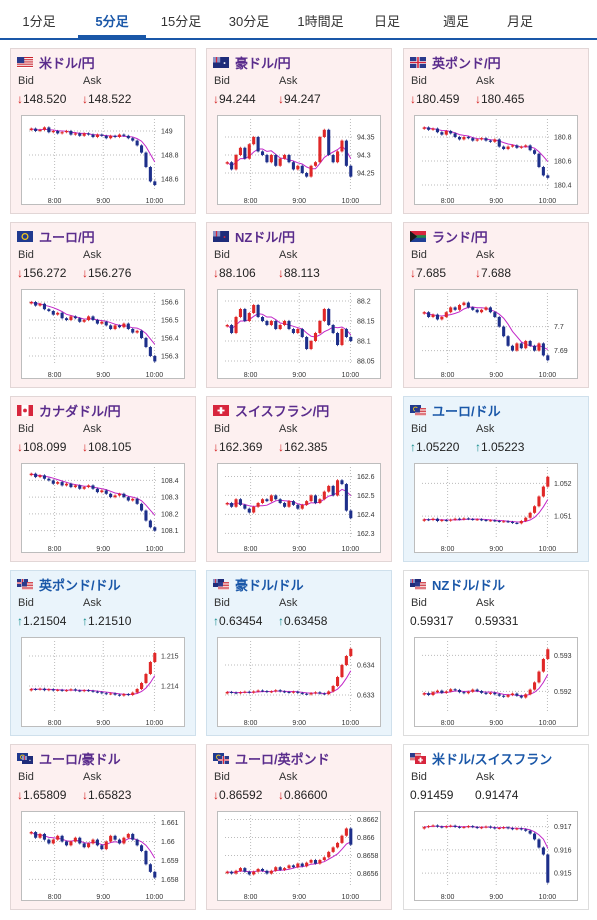 The width and height of the screenshot is (597, 920). What do you see at coordinates (103, 508) in the screenshot?
I see `candlestick-chart: 8:00 9:00 10:00 108.4 108.3 108.2 108.1` at bounding box center [103, 508].